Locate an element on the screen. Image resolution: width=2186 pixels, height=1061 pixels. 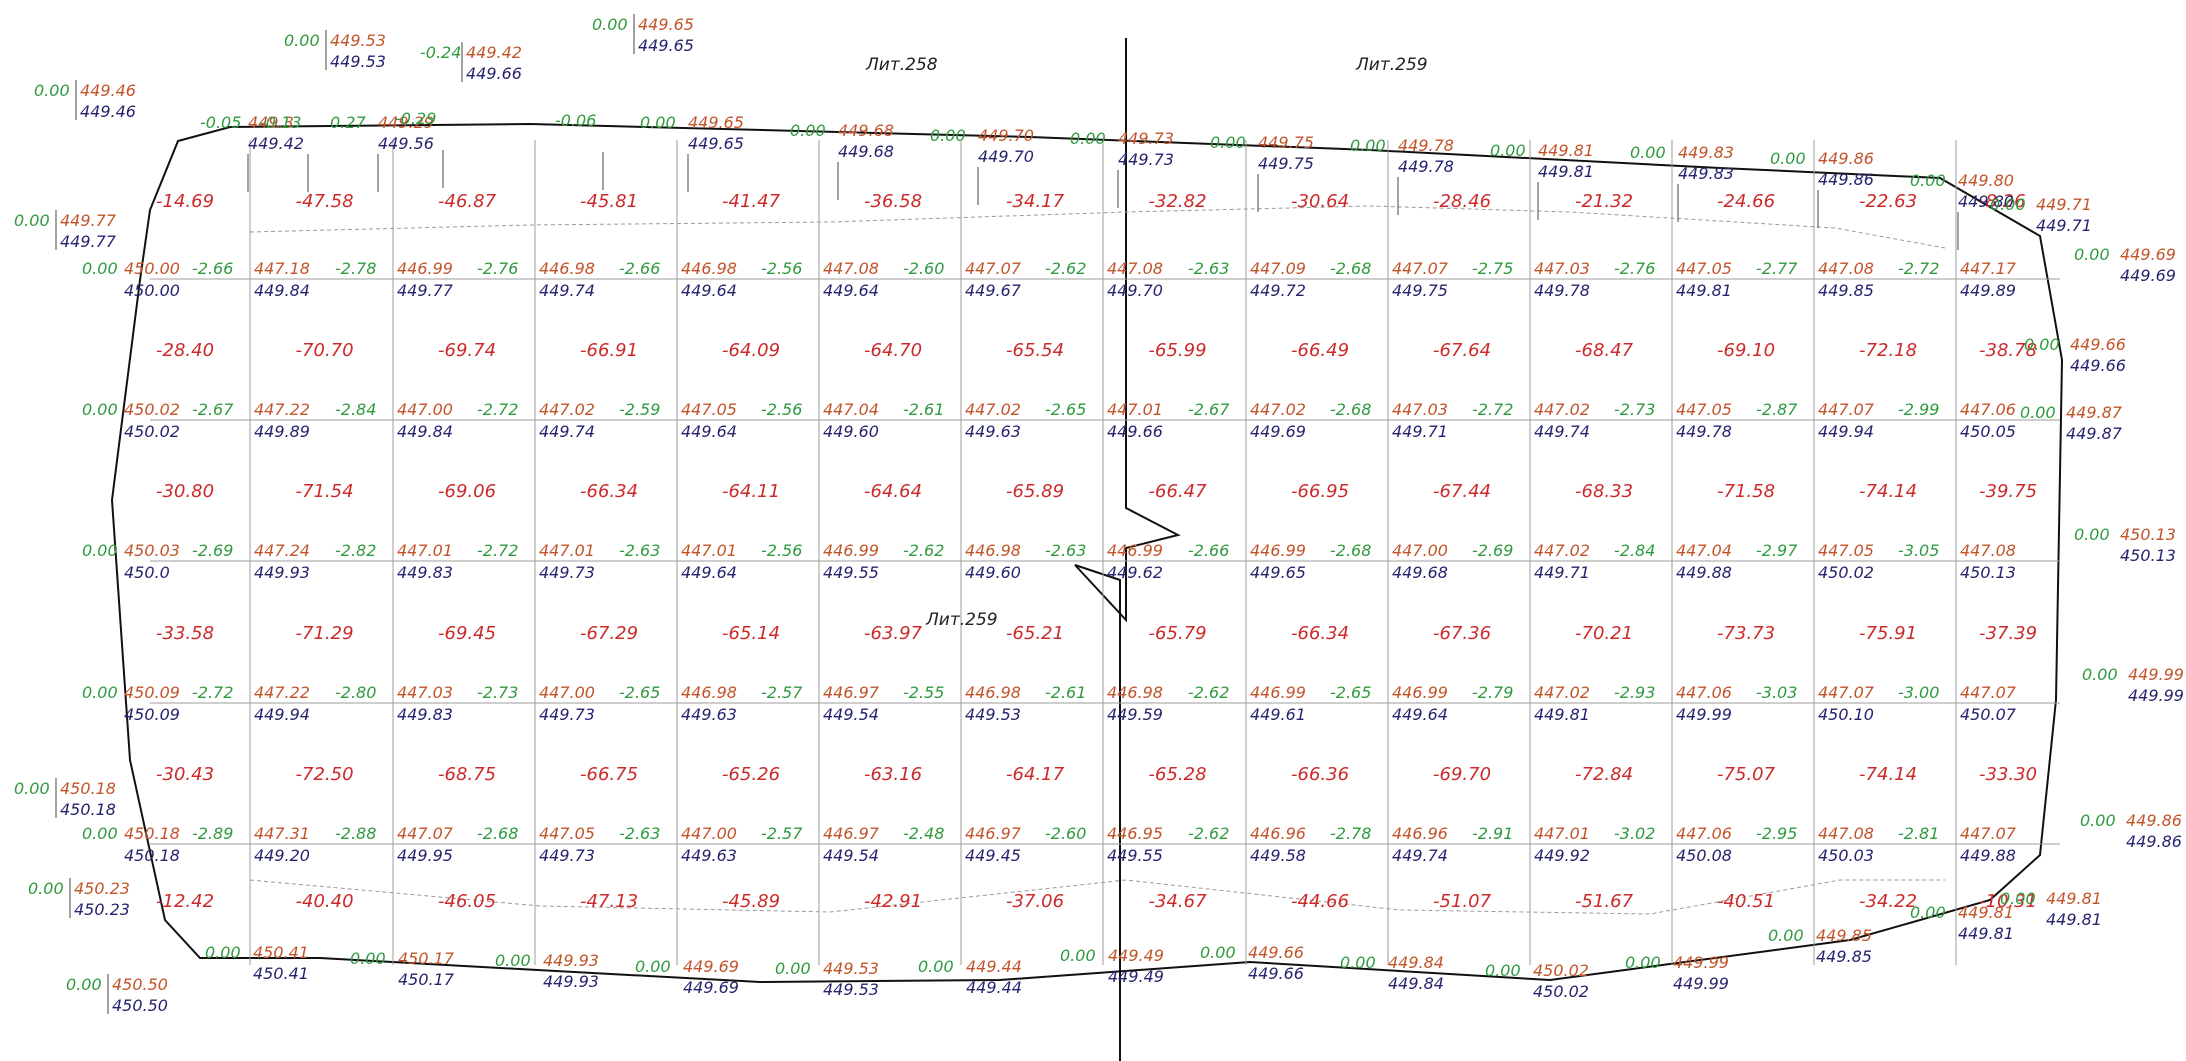
bottom-existing-label: 449.69 is located at coordinates (711, 987).